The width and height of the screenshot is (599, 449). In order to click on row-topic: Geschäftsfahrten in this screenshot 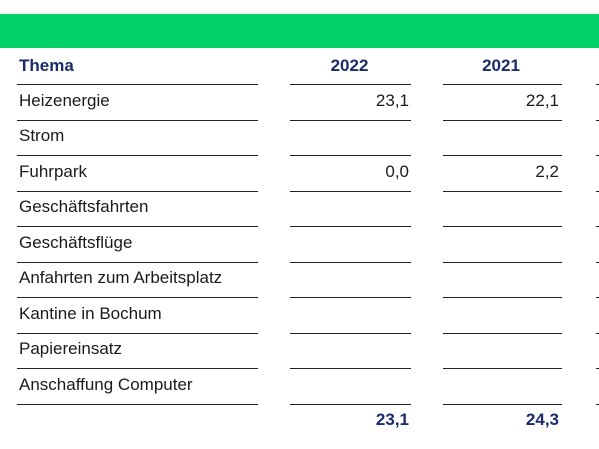, I will do `click(84, 206)`.